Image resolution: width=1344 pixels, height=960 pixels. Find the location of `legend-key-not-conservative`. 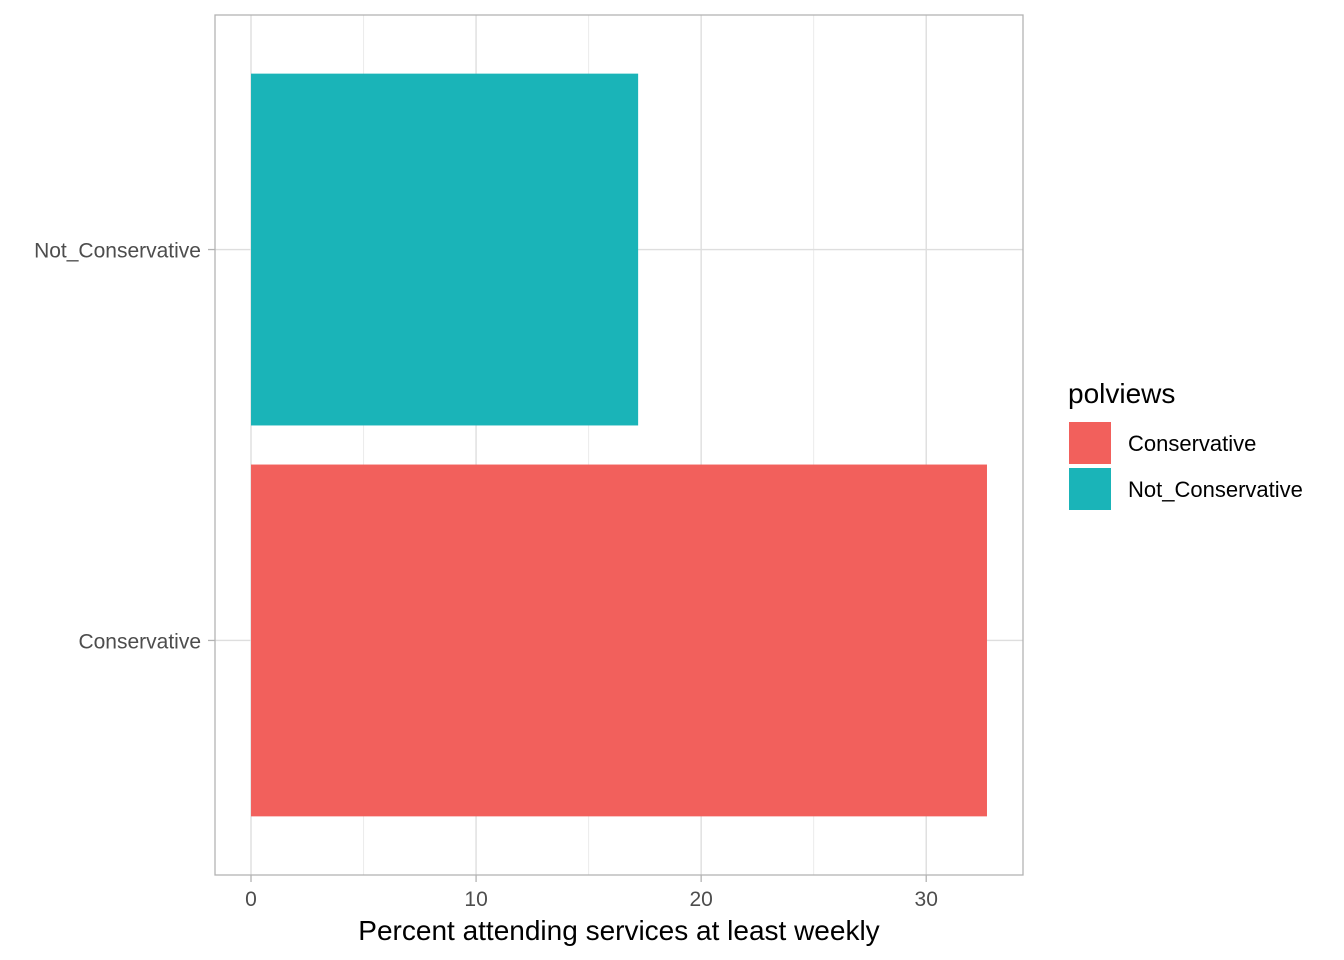

legend-key-not-conservative is located at coordinates (1090, 489).